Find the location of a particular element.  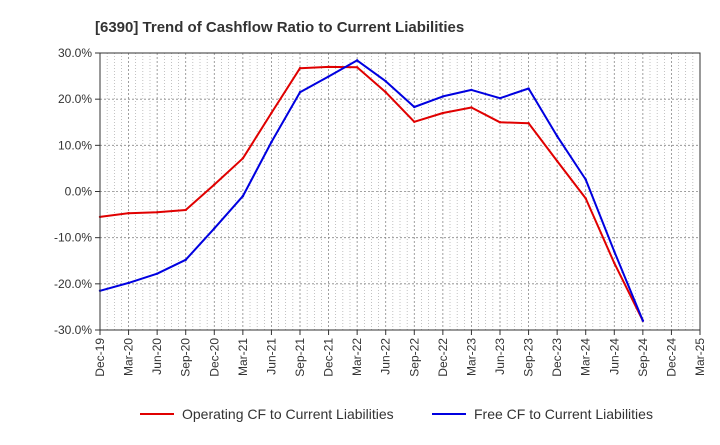

x-tick-label: Sep-22 is located at coordinates (414, 357).